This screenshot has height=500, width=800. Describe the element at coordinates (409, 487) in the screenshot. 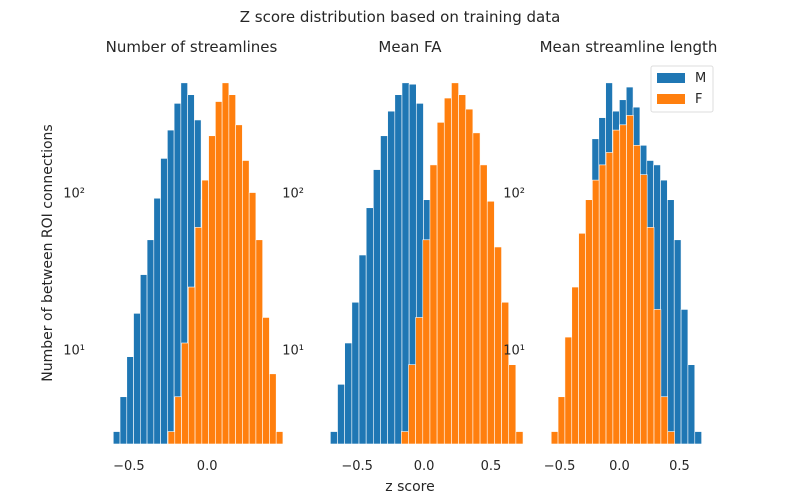

I see `x-axis-label: z score` at that location.